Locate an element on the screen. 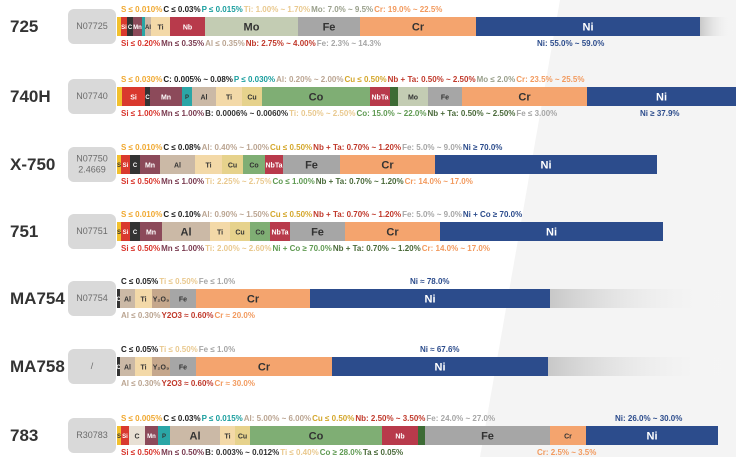  composition-note: Cr: 2.5% ~ 3.5% is located at coordinates (566, 452).